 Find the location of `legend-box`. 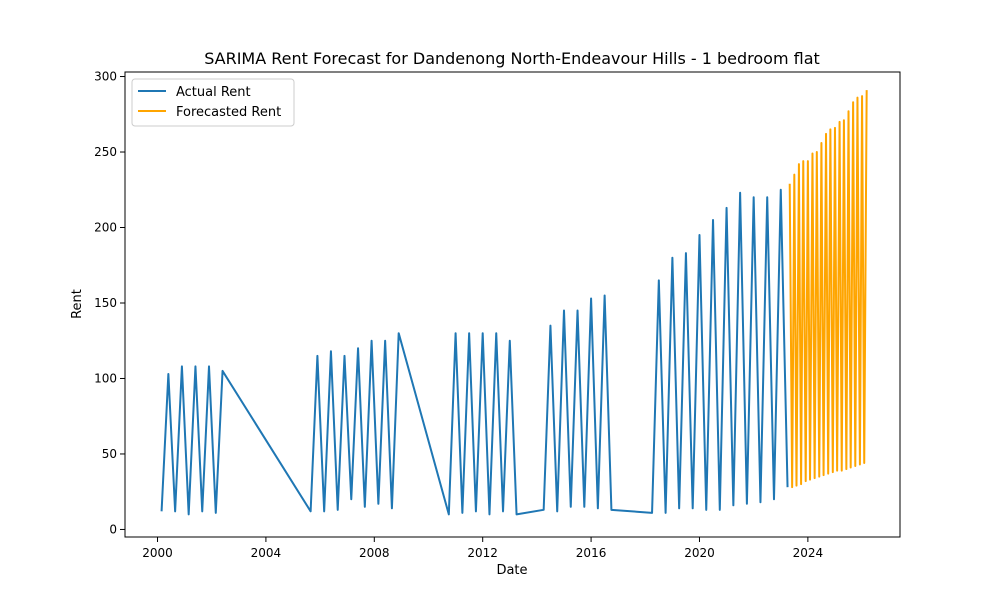

legend-box is located at coordinates (213, 102).